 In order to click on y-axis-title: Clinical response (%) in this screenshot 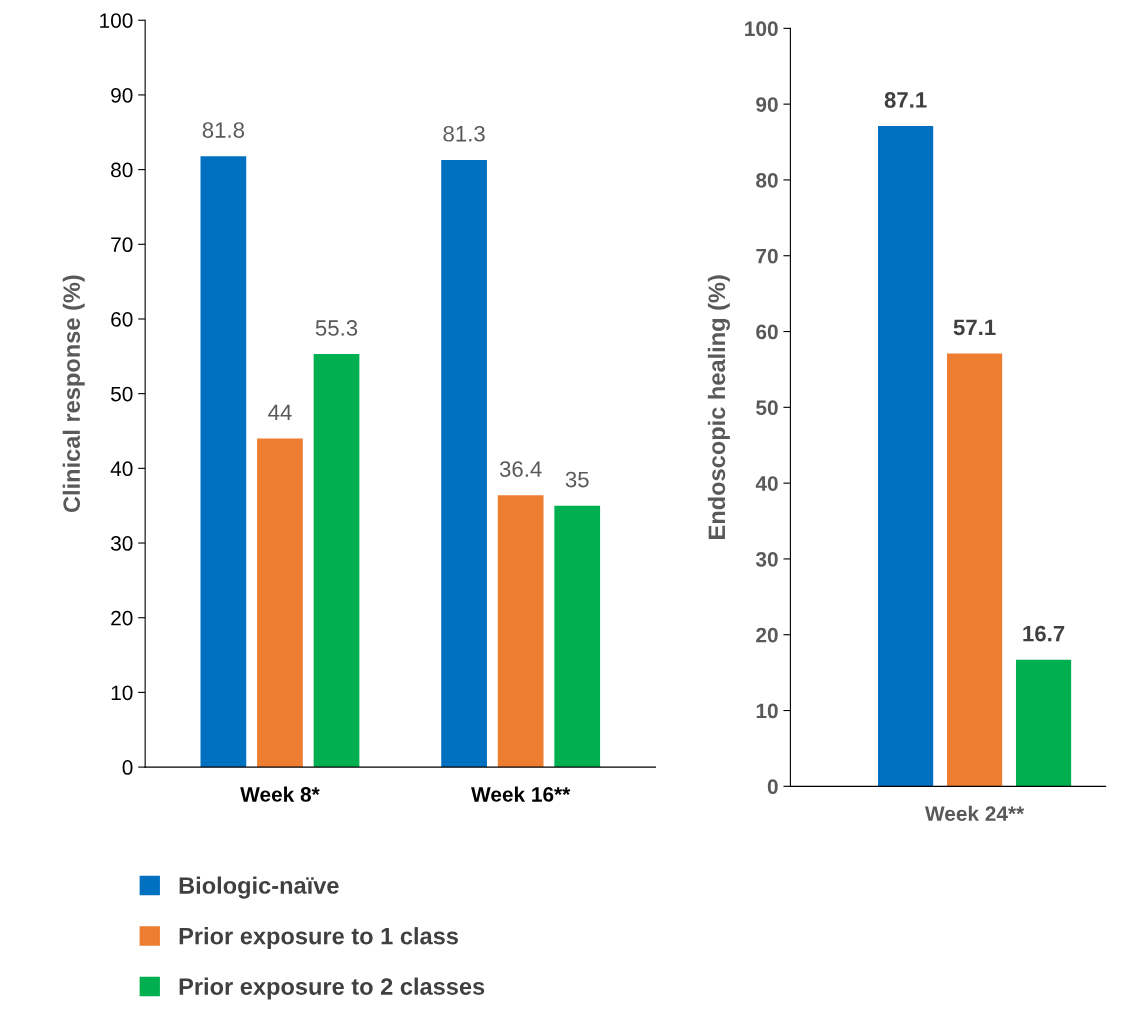, I will do `click(73, 394)`.